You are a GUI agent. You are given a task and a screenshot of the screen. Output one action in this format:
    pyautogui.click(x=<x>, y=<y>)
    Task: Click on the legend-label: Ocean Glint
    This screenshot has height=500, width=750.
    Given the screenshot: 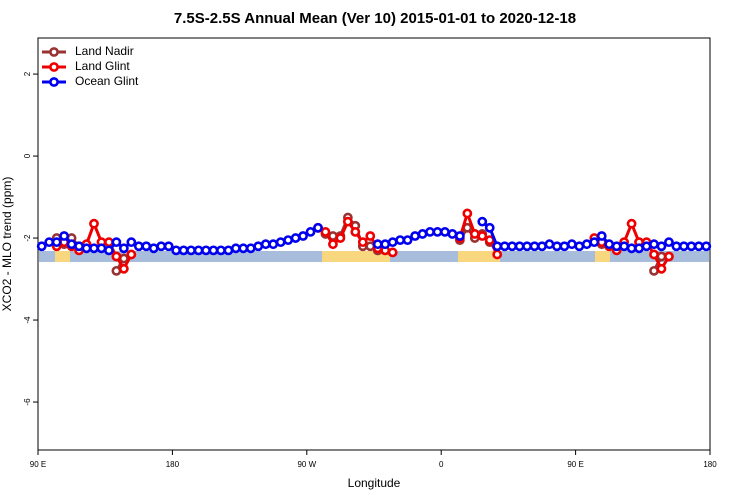 What is the action you would take?
    pyautogui.click(x=107, y=81)
    